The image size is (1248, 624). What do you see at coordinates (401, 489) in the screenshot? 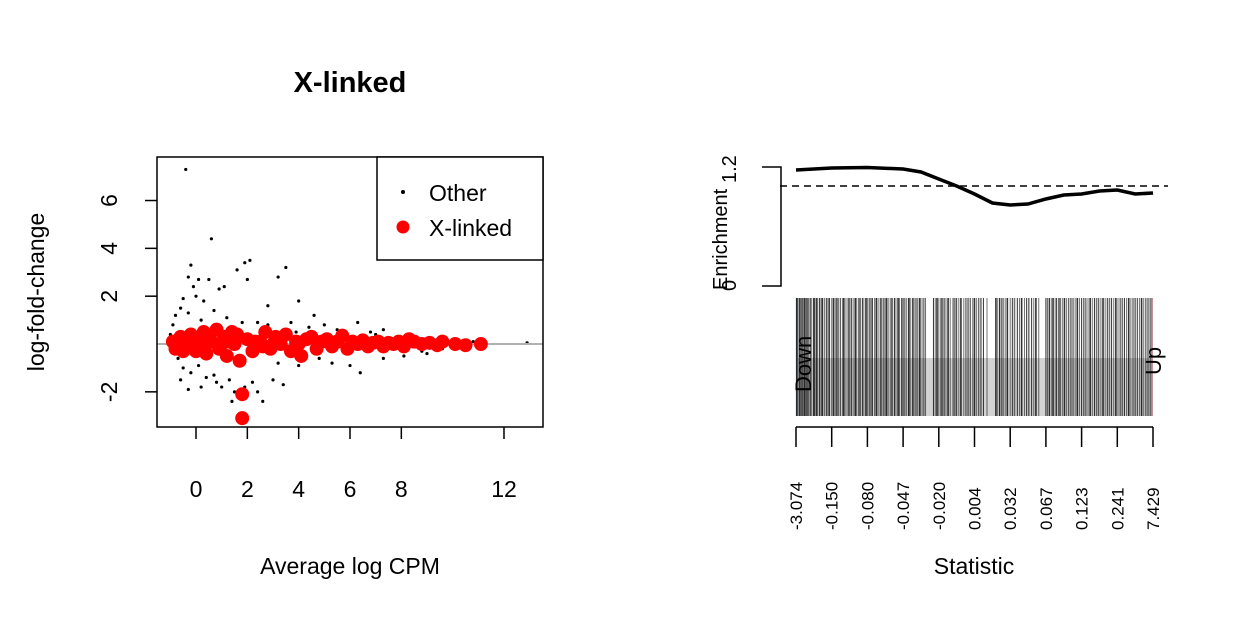
I see `xtick-label: 8` at bounding box center [401, 489].